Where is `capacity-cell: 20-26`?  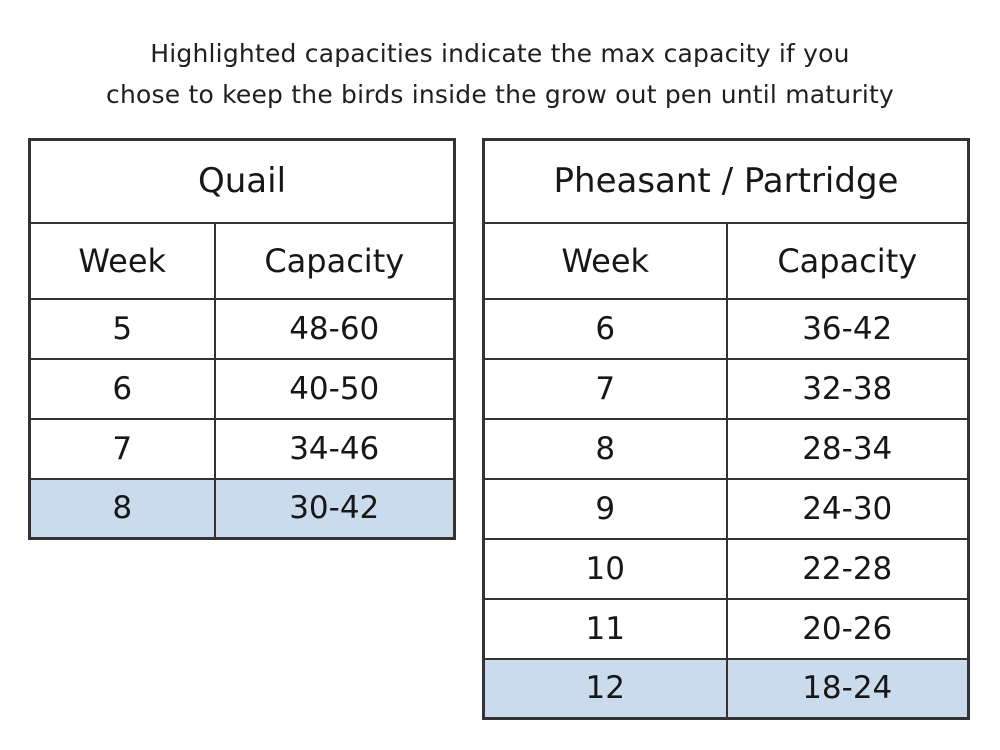
capacity-cell: 20-26 is located at coordinates (847, 628).